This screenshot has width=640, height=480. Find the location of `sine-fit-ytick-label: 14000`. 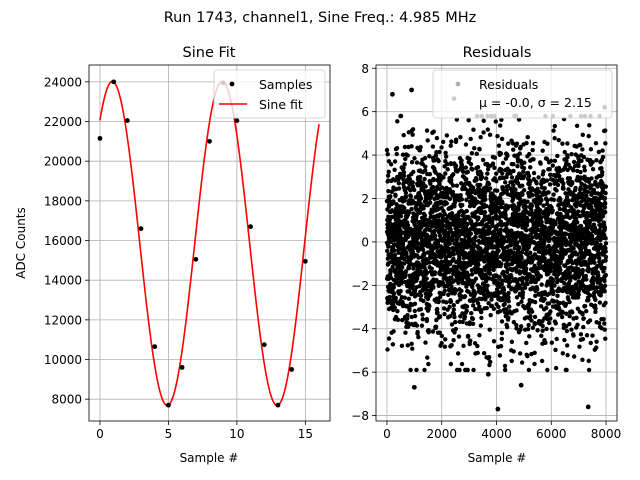

sine-fit-ytick-label: 14000 is located at coordinates (63, 281).